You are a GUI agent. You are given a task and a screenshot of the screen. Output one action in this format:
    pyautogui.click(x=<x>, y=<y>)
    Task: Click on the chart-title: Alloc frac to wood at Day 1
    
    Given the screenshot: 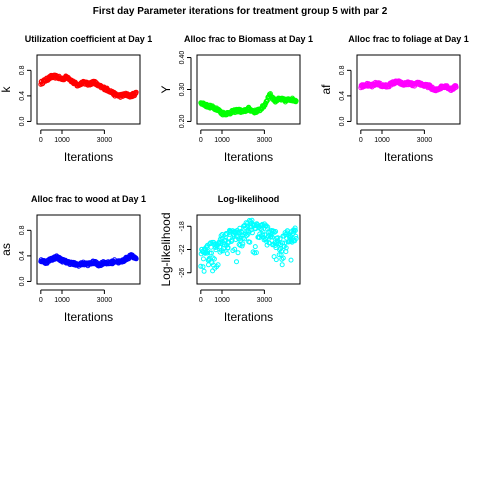 What is the action you would take?
    pyautogui.click(x=88, y=199)
    